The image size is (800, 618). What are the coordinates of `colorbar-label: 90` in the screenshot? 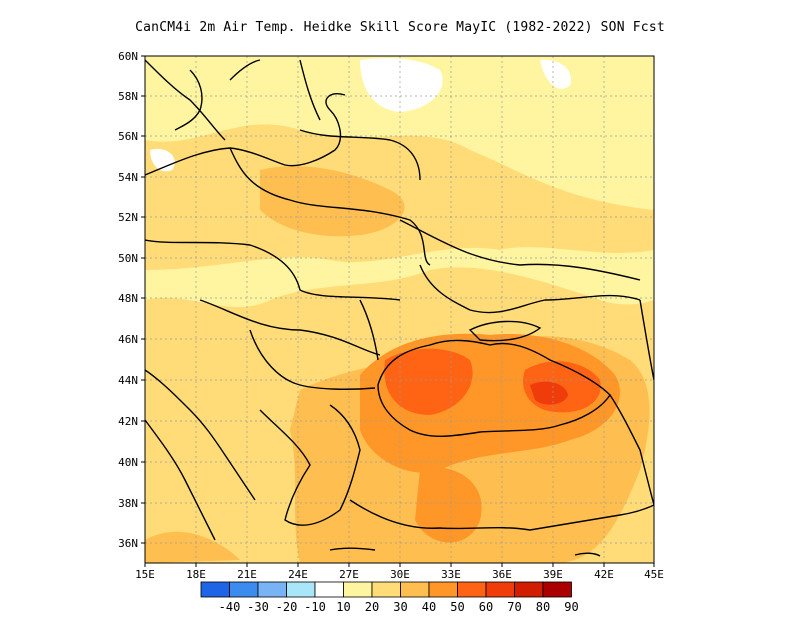 It's located at (571, 607).